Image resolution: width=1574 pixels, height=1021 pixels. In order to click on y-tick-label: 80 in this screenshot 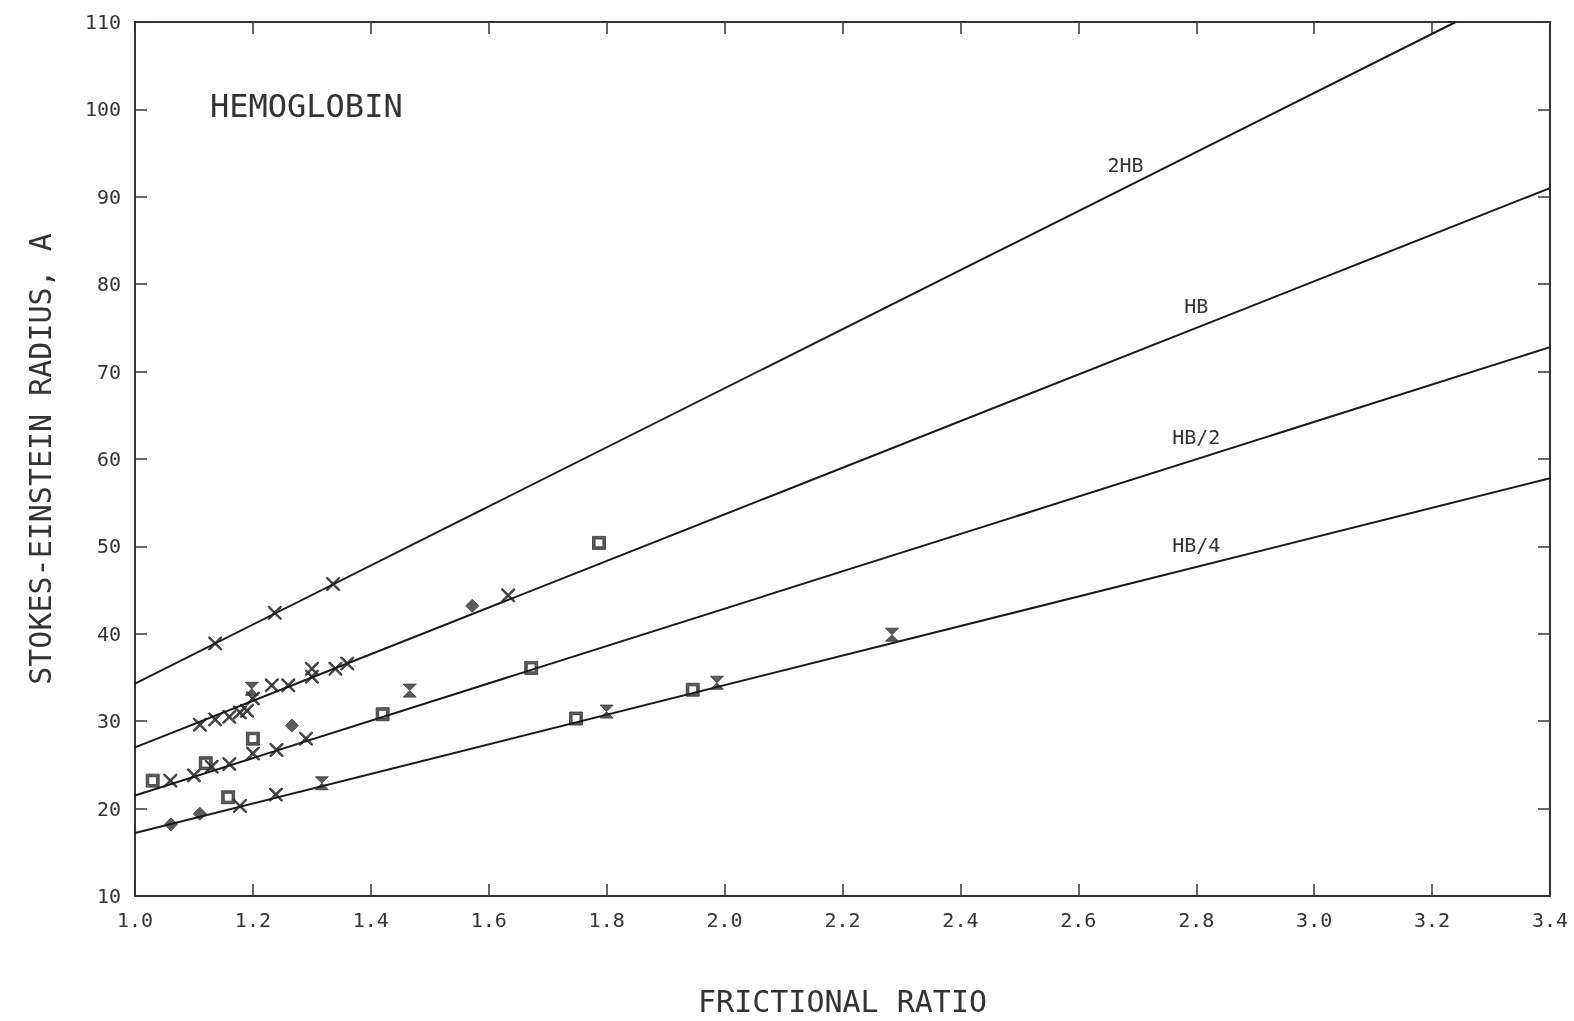, I will do `click(108, 284)`.